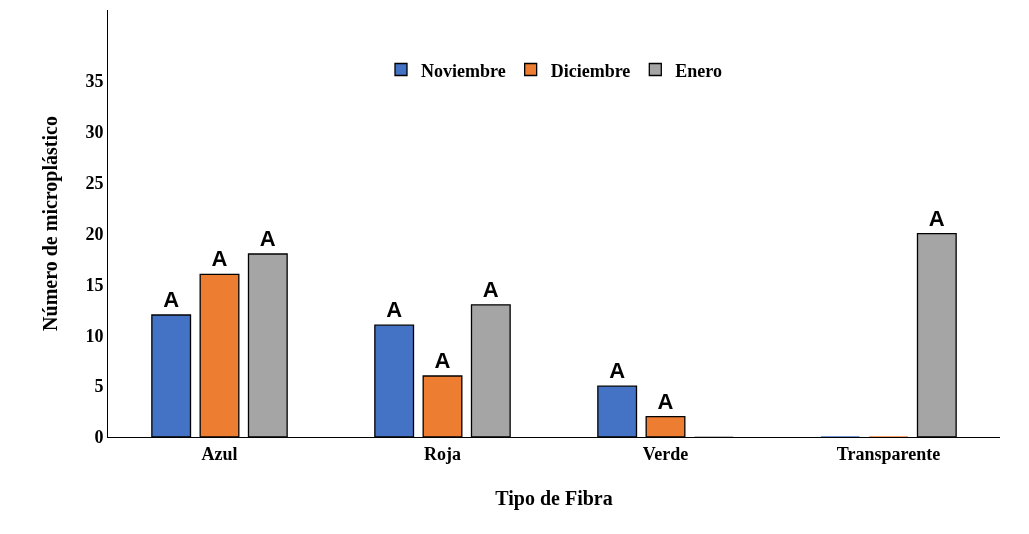  I want to click on y-tick-label: 25, so click(94, 183).